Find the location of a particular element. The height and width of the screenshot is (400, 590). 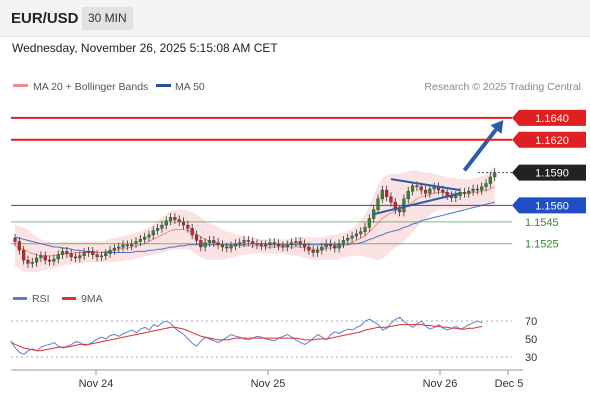

rsi-panel: 70 50 30 is located at coordinates (273, 340).